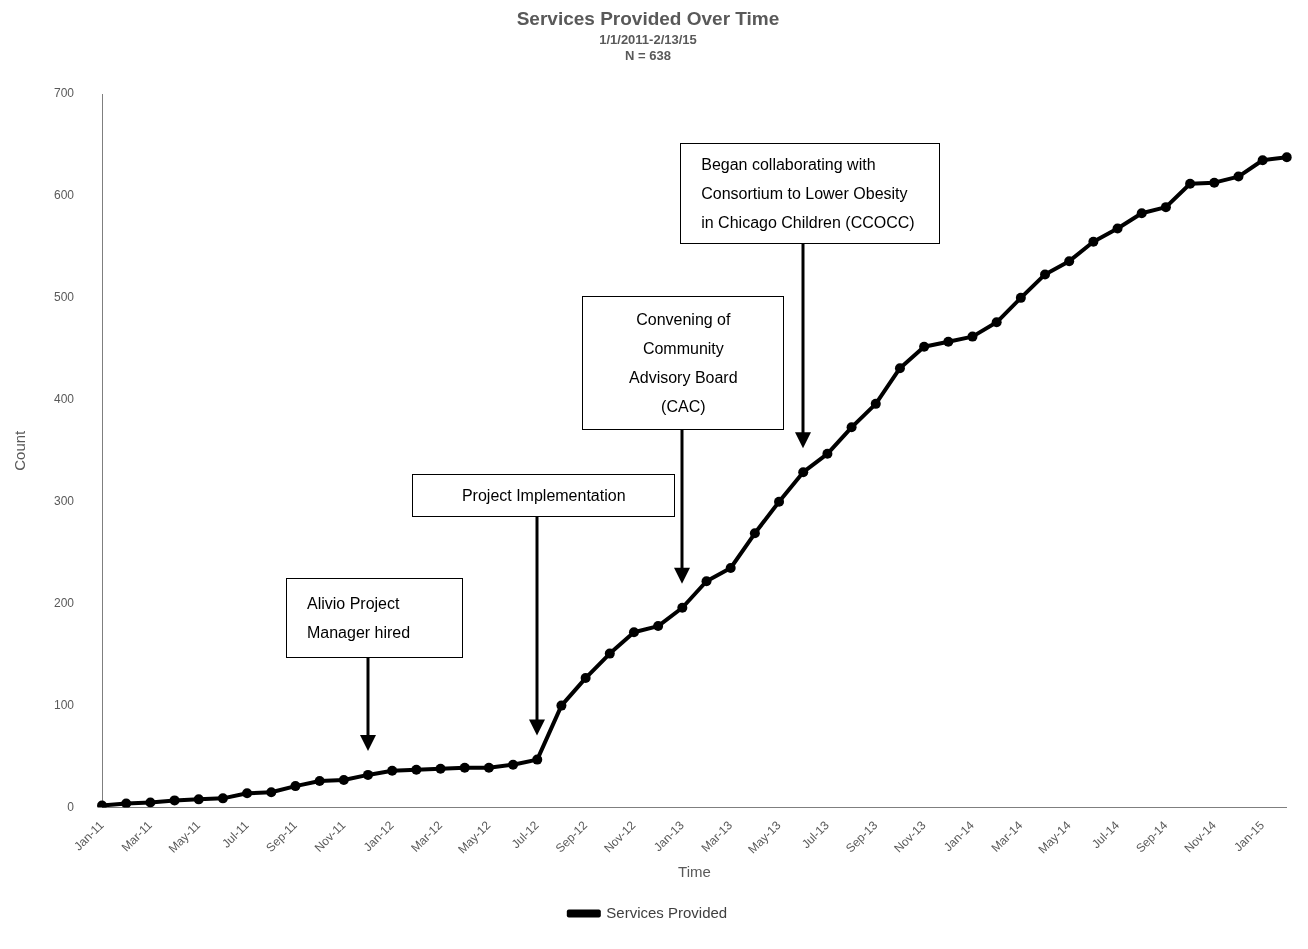  What do you see at coordinates (667, 912) in the screenshot?
I see `legend-label: Services Provided` at bounding box center [667, 912].